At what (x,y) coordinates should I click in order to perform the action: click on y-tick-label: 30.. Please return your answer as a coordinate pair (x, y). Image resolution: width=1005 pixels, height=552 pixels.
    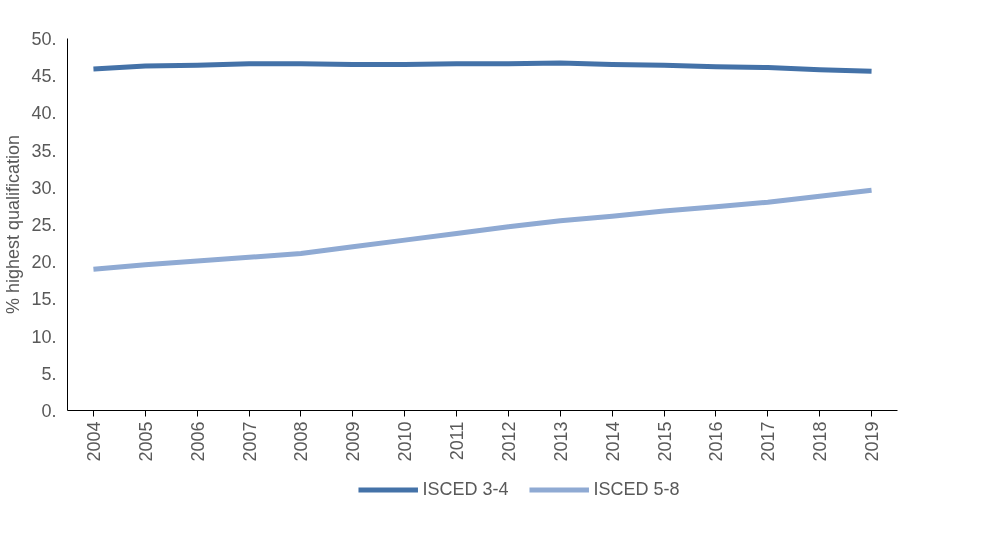
    Looking at the image, I should click on (44, 187).